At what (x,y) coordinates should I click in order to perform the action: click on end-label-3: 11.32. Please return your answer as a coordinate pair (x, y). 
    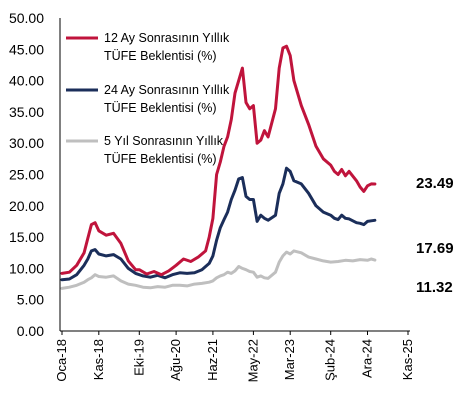
    Looking at the image, I should click on (434, 287).